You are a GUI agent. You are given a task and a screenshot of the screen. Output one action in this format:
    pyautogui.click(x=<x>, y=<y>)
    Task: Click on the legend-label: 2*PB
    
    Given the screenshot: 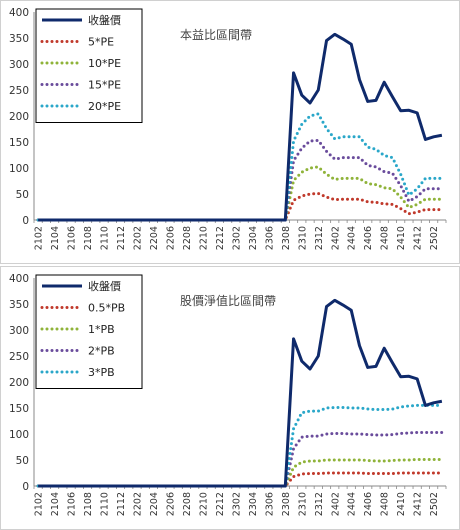 What is the action you would take?
    pyautogui.click(x=101, y=351)
    